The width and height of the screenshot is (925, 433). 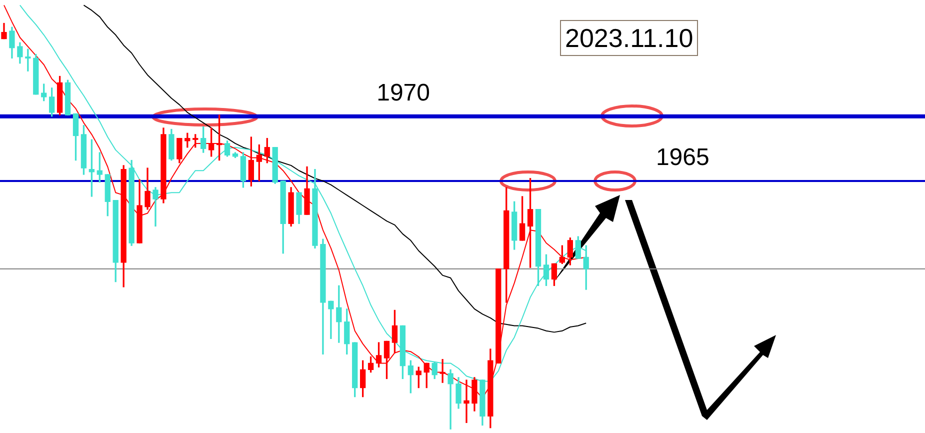 What do you see at coordinates (683, 157) in the screenshot?
I see `ref-line-label: 1965` at bounding box center [683, 157].